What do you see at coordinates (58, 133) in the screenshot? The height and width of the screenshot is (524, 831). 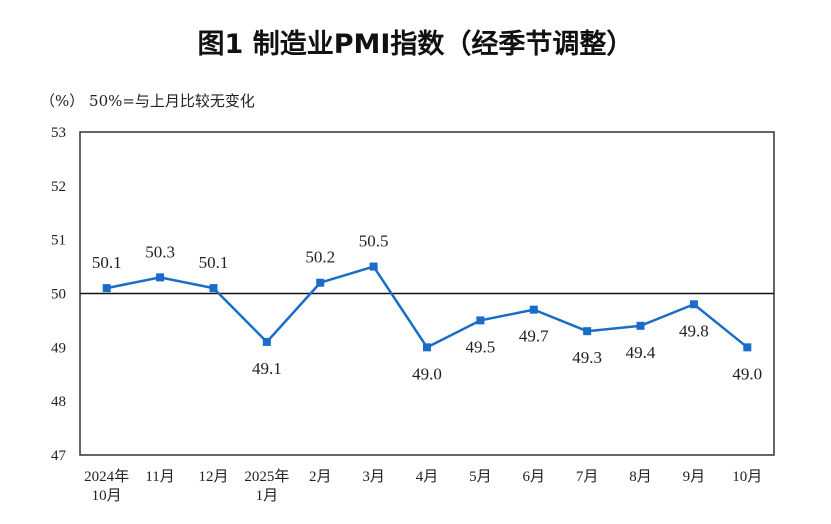 I see `y-tick-label: 53` at bounding box center [58, 133].